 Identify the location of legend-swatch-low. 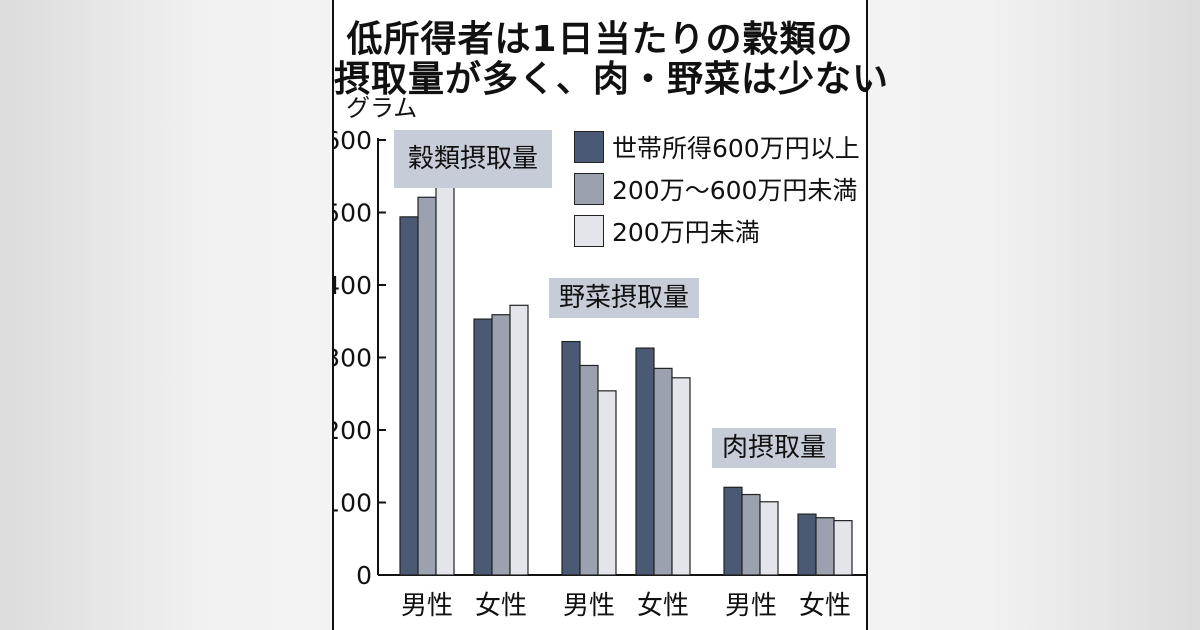
(589, 231).